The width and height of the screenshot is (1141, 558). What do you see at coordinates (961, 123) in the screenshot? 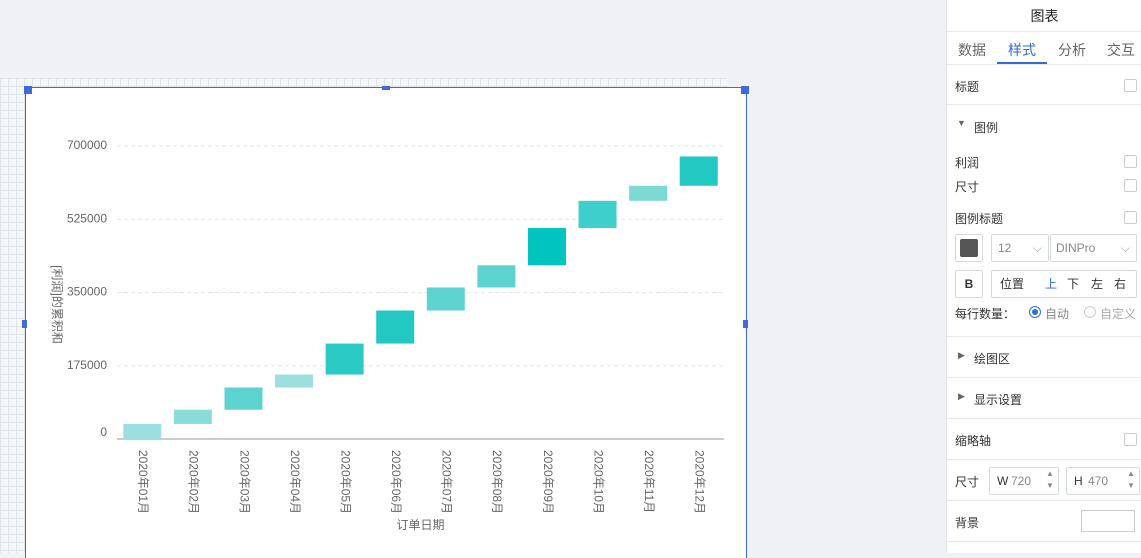
I see `collapse-icon: ▼` at bounding box center [961, 123].